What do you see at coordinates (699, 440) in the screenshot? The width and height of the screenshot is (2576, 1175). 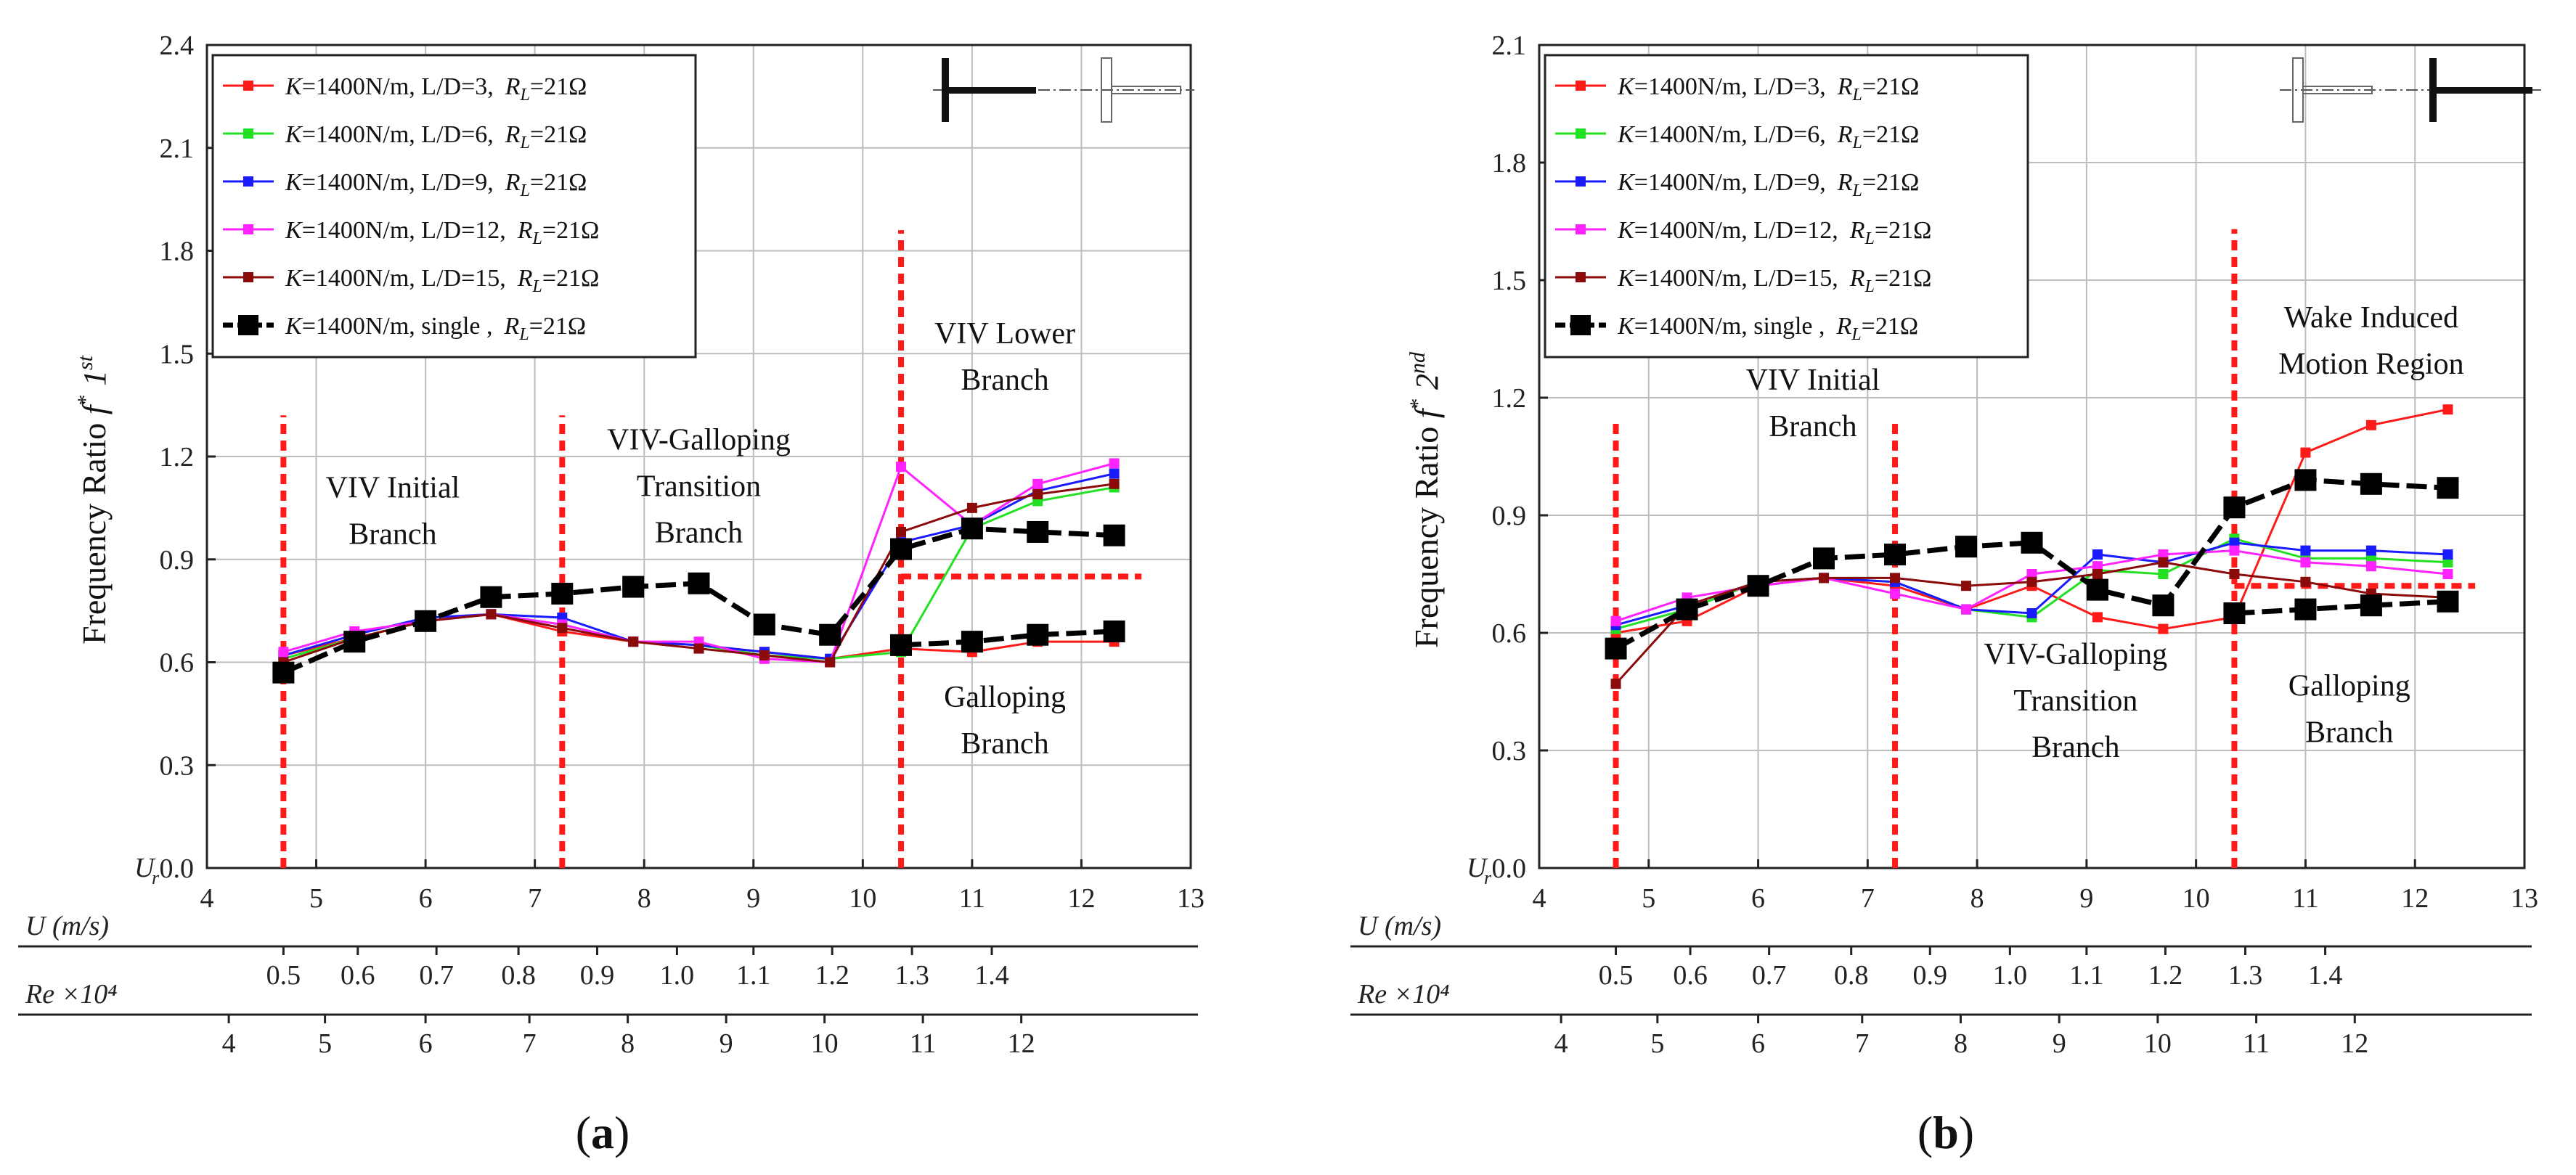 I see `region-annotation: VIV-Galloping` at bounding box center [699, 440].